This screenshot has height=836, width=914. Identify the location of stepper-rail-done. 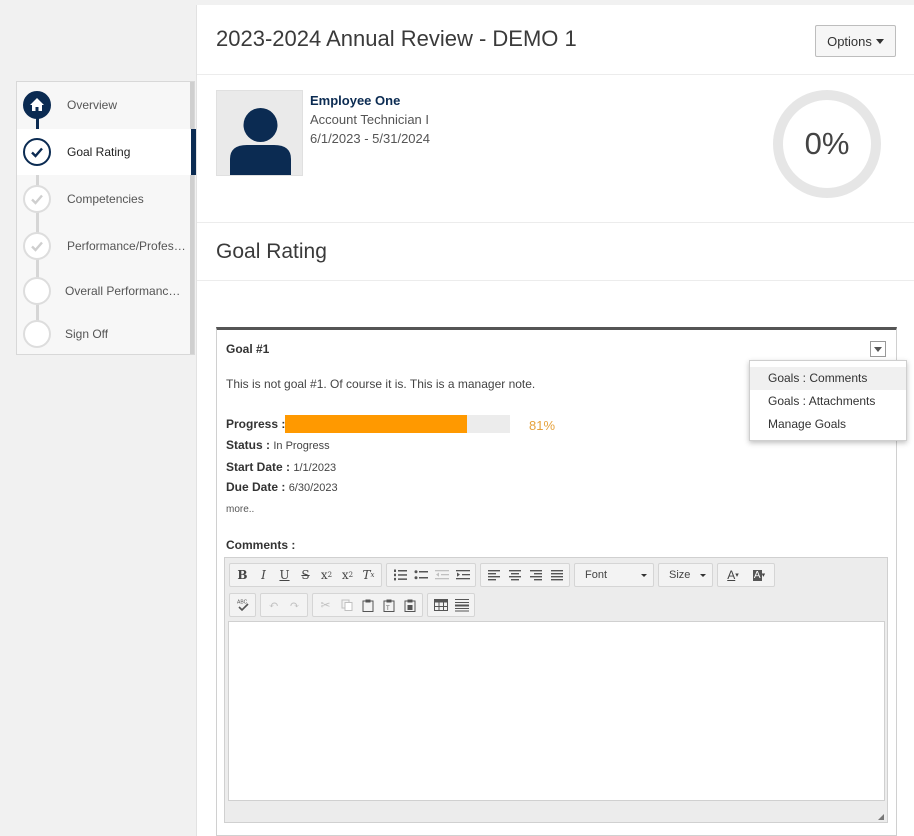
(37, 128).